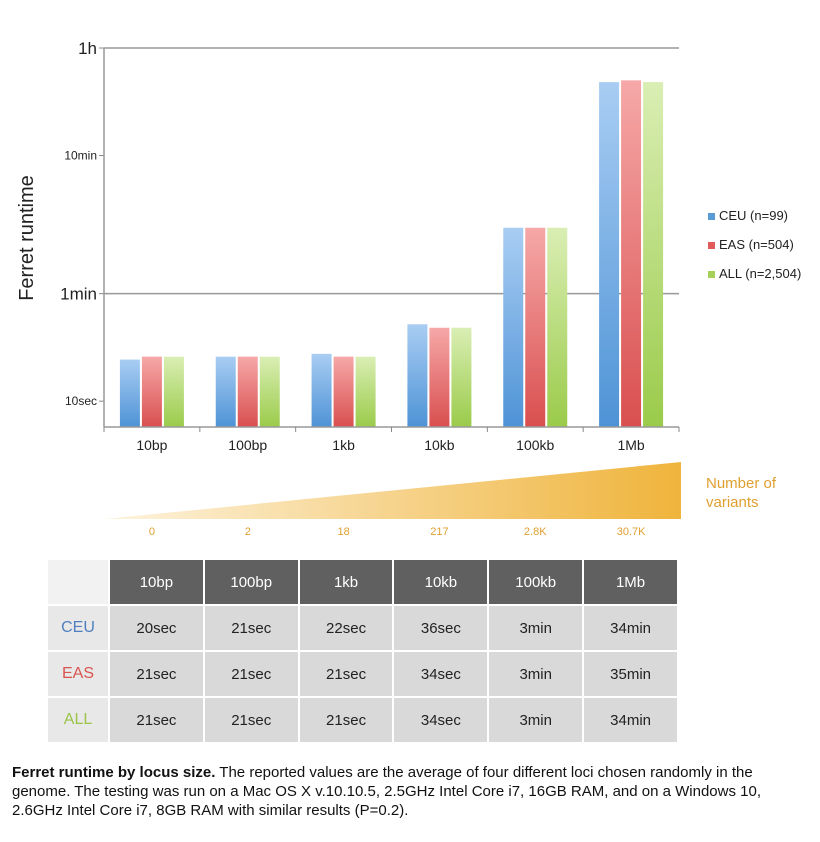  Describe the element at coordinates (78, 628) in the screenshot. I see `row-label-ceu: CEU` at that location.